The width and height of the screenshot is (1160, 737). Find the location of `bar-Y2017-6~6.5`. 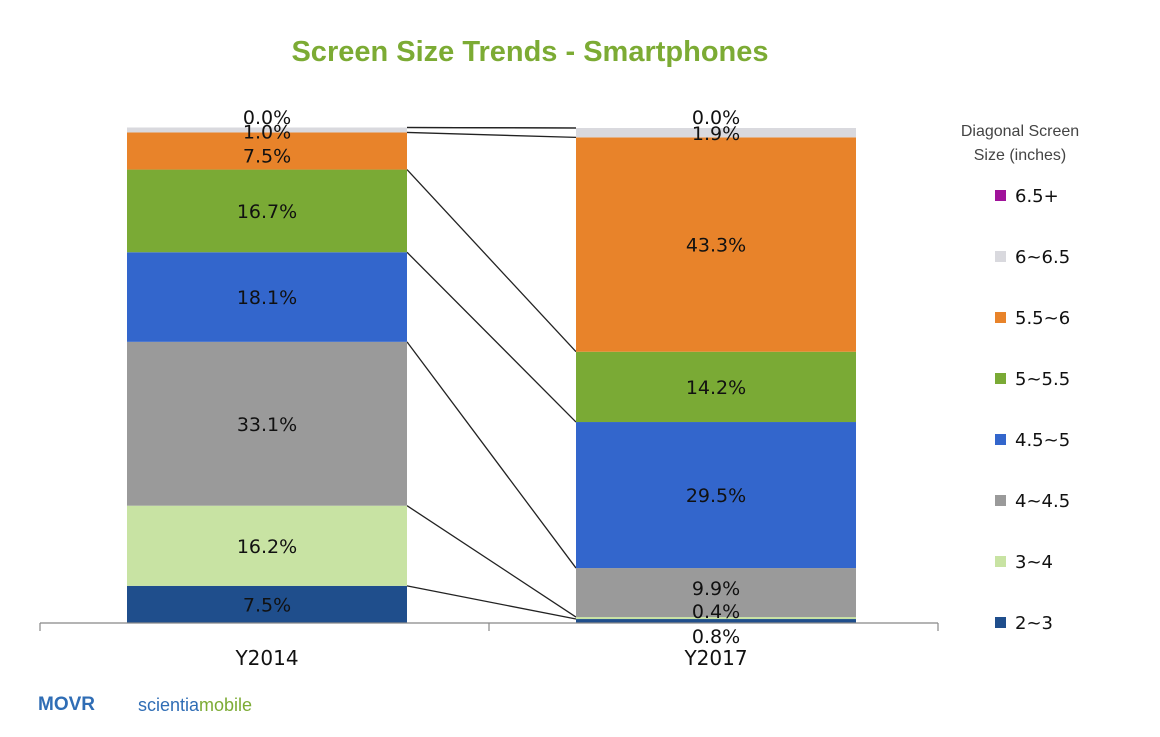

bar-Y2017-6~6.5 is located at coordinates (716, 133).